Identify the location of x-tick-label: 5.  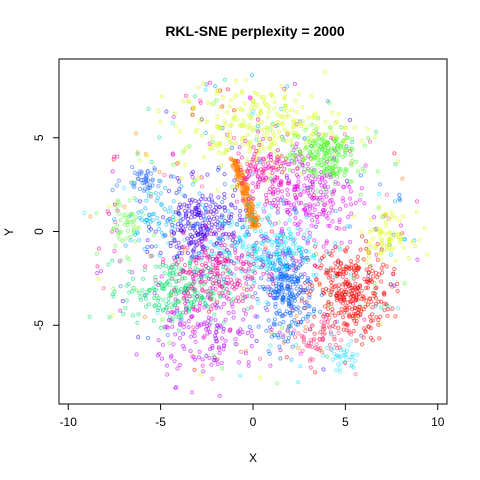
(345, 422).